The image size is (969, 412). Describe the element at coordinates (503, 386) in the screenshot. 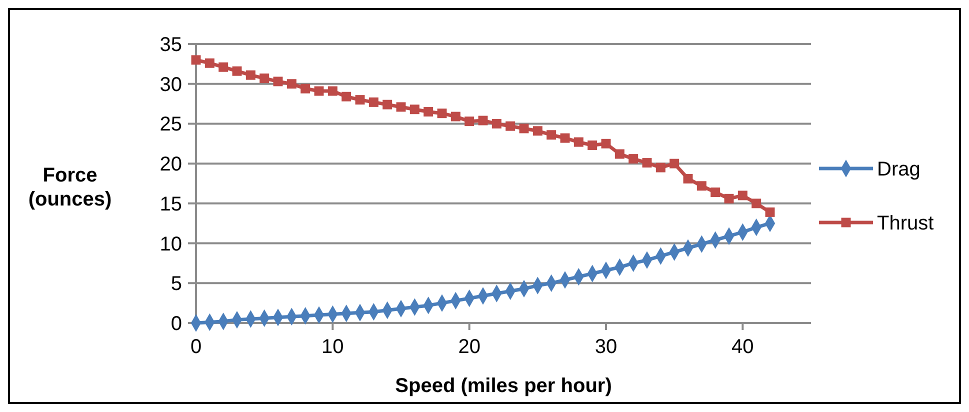

I see `x-axis-title: Speed (miles per hour)` at that location.